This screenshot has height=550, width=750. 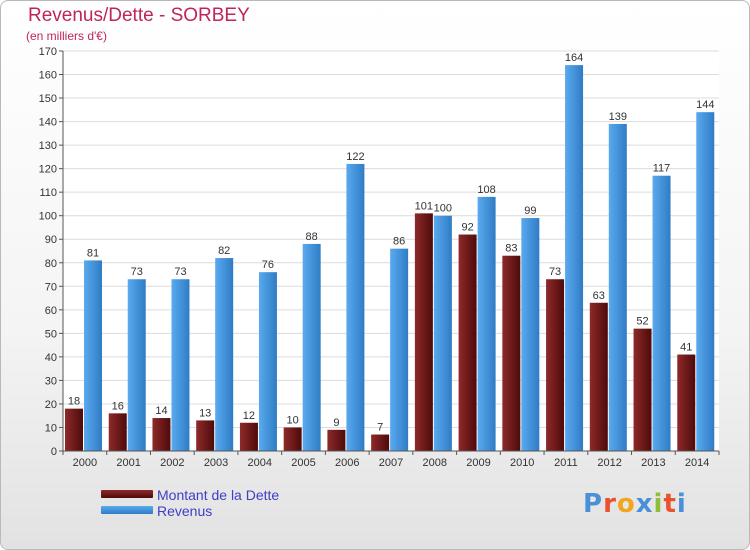 What do you see at coordinates (74, 402) in the screenshot?
I see `data-label-dette: 18` at bounding box center [74, 402].